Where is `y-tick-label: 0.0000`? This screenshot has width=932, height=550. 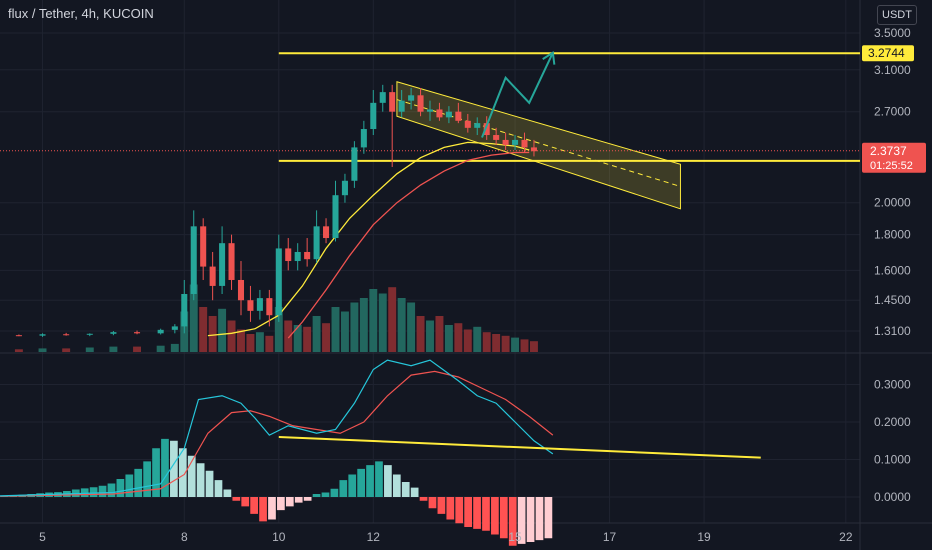
y-tick-label: 0.0000 is located at coordinates (892, 497).